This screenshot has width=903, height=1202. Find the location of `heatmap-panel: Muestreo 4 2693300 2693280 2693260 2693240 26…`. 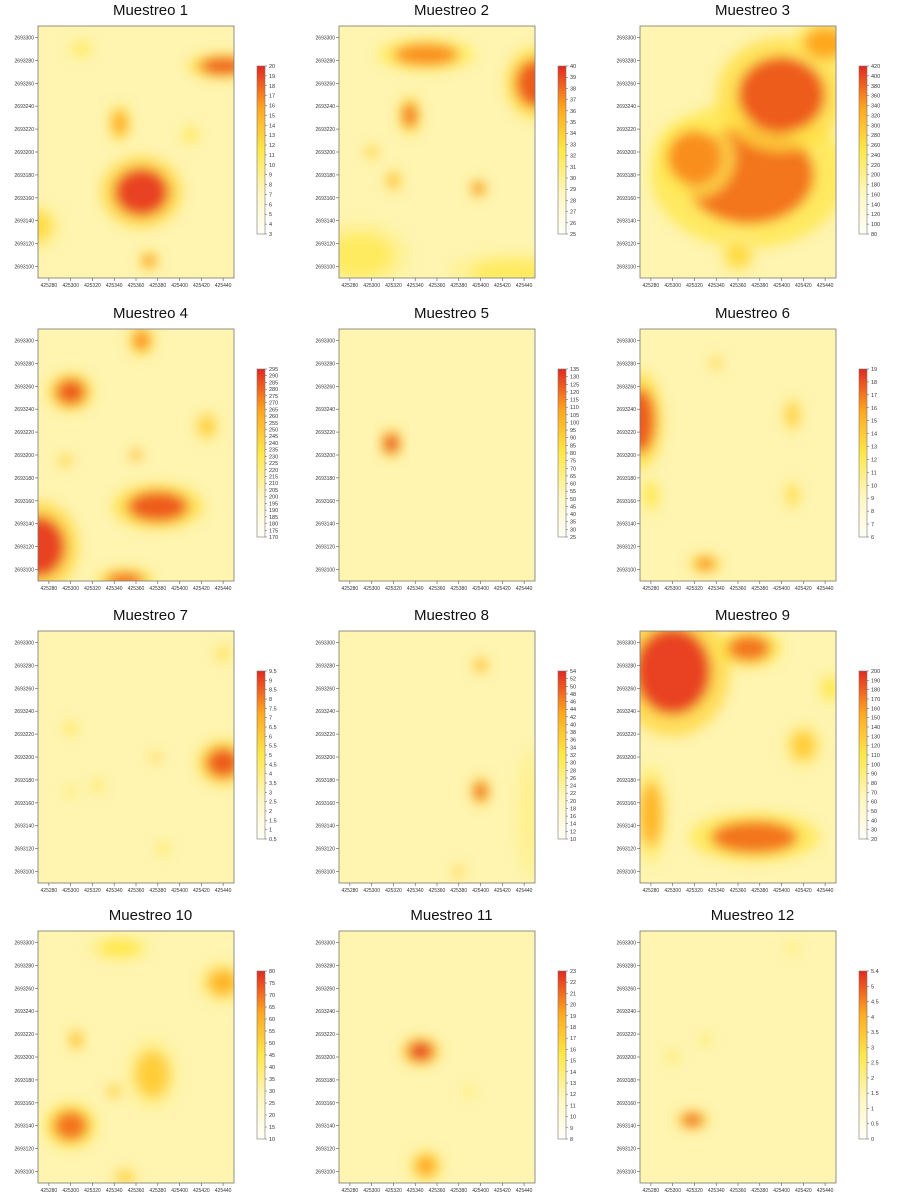

heatmap-panel: Muestreo 4 2693300 2693280 2693260 2693240 26… is located at coordinates (150, 451).